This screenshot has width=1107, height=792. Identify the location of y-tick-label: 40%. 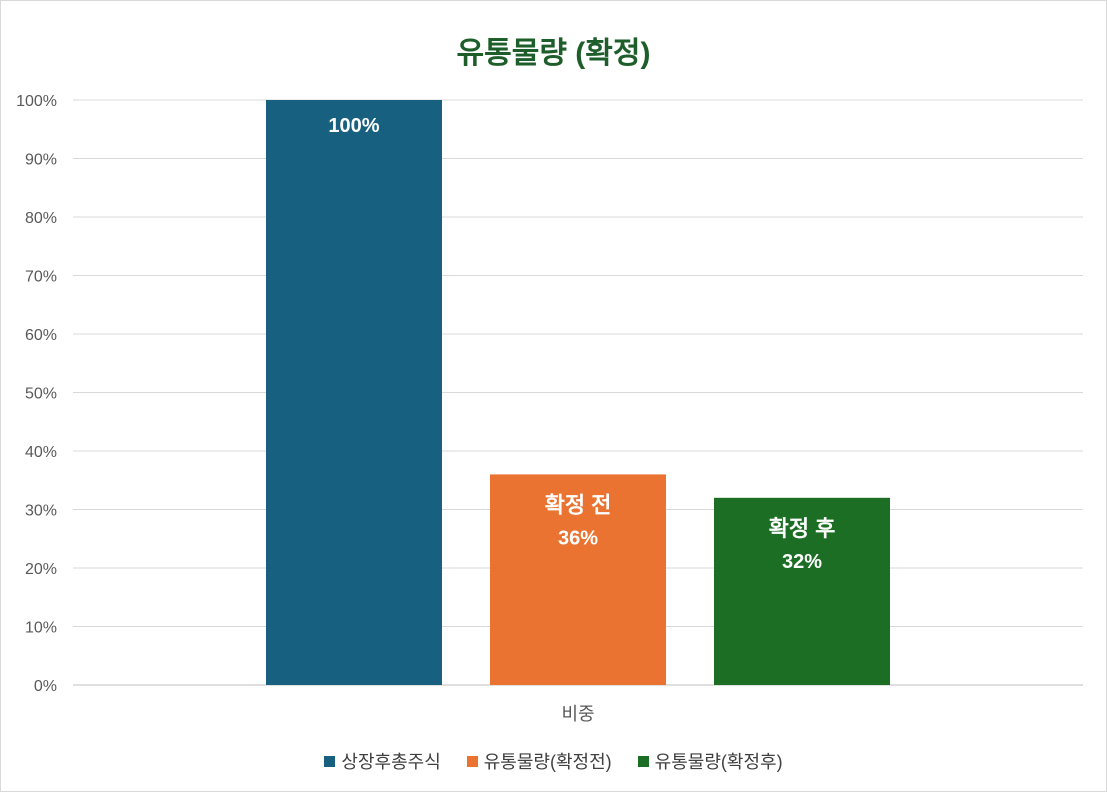
(41, 452).